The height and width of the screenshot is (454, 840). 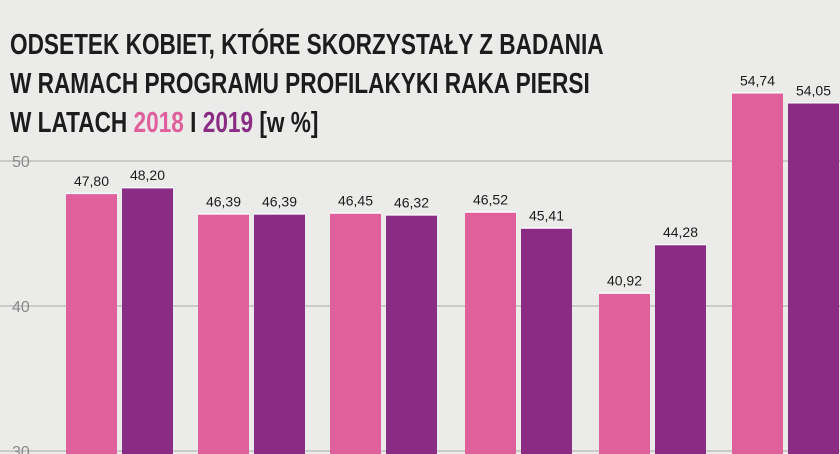 I want to click on value-label-2019-2: 46,39, so click(x=279, y=201).